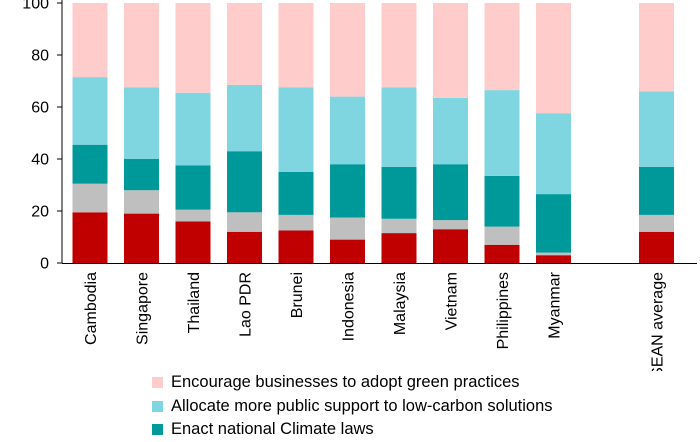  Describe the element at coordinates (349, 306) in the screenshot. I see `x-tick-label-indonesia: Indonesia` at that location.